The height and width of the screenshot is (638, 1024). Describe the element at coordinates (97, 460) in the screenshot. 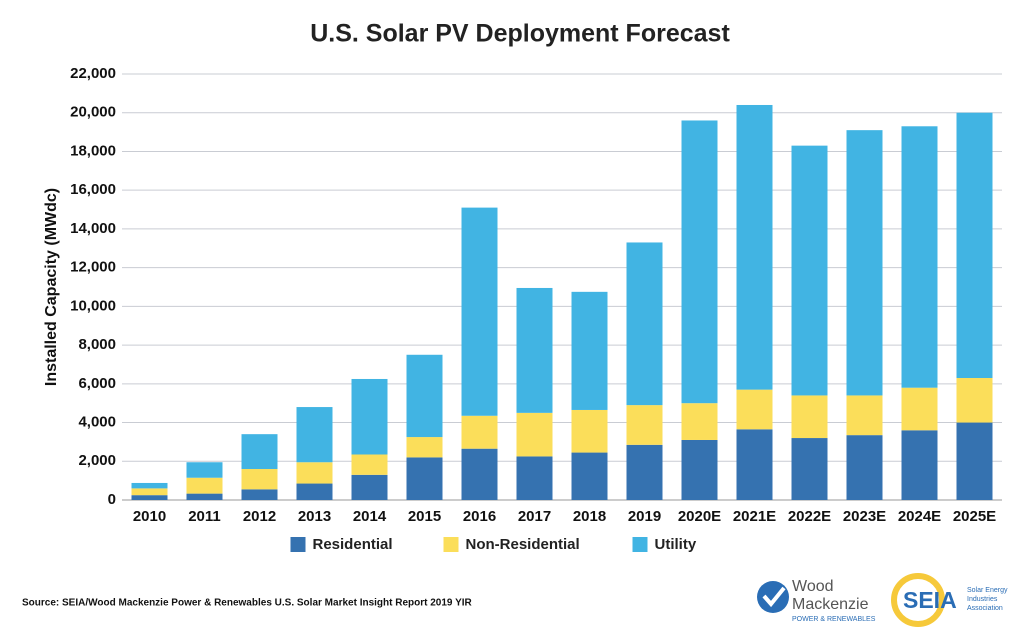

I see `y-tick-label: 2,000` at that location.